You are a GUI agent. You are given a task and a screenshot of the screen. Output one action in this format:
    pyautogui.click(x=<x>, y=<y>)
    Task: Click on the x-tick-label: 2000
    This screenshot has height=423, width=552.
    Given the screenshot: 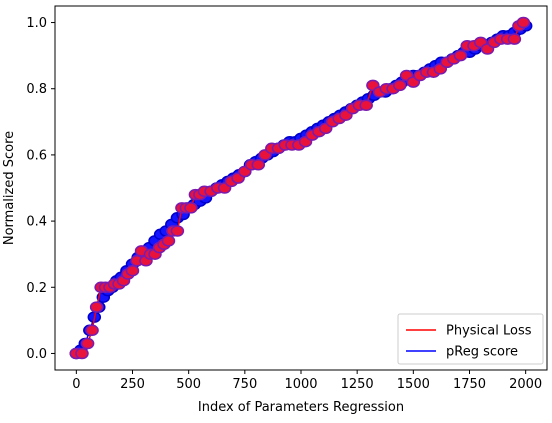 What is the action you would take?
    pyautogui.click(x=525, y=384)
    